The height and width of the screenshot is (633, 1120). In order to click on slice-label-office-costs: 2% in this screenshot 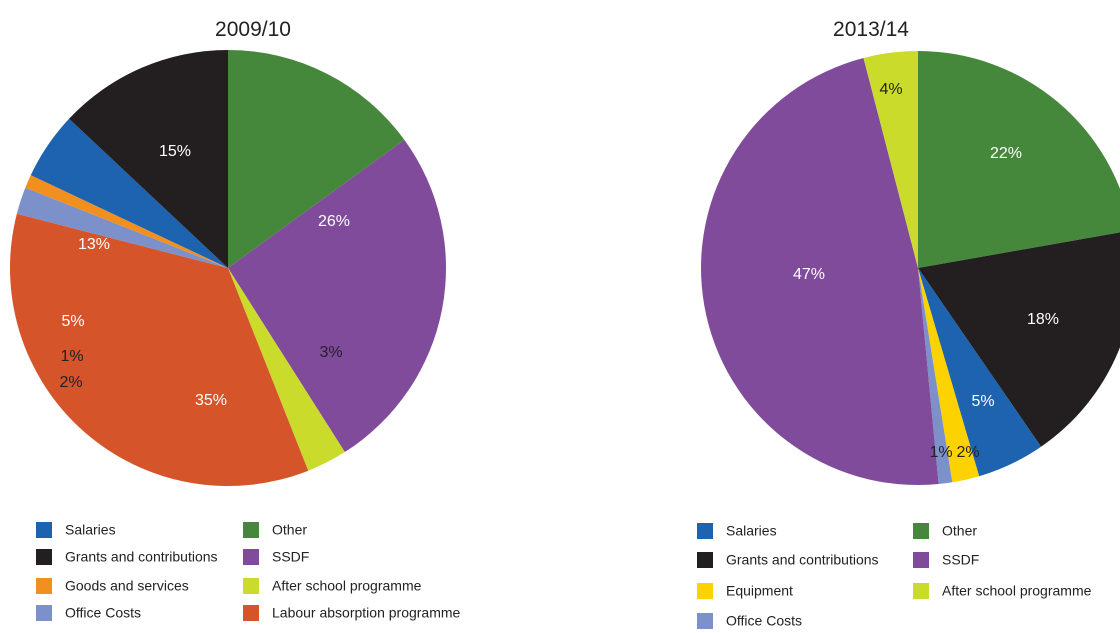, I will do `click(70, 382)`.